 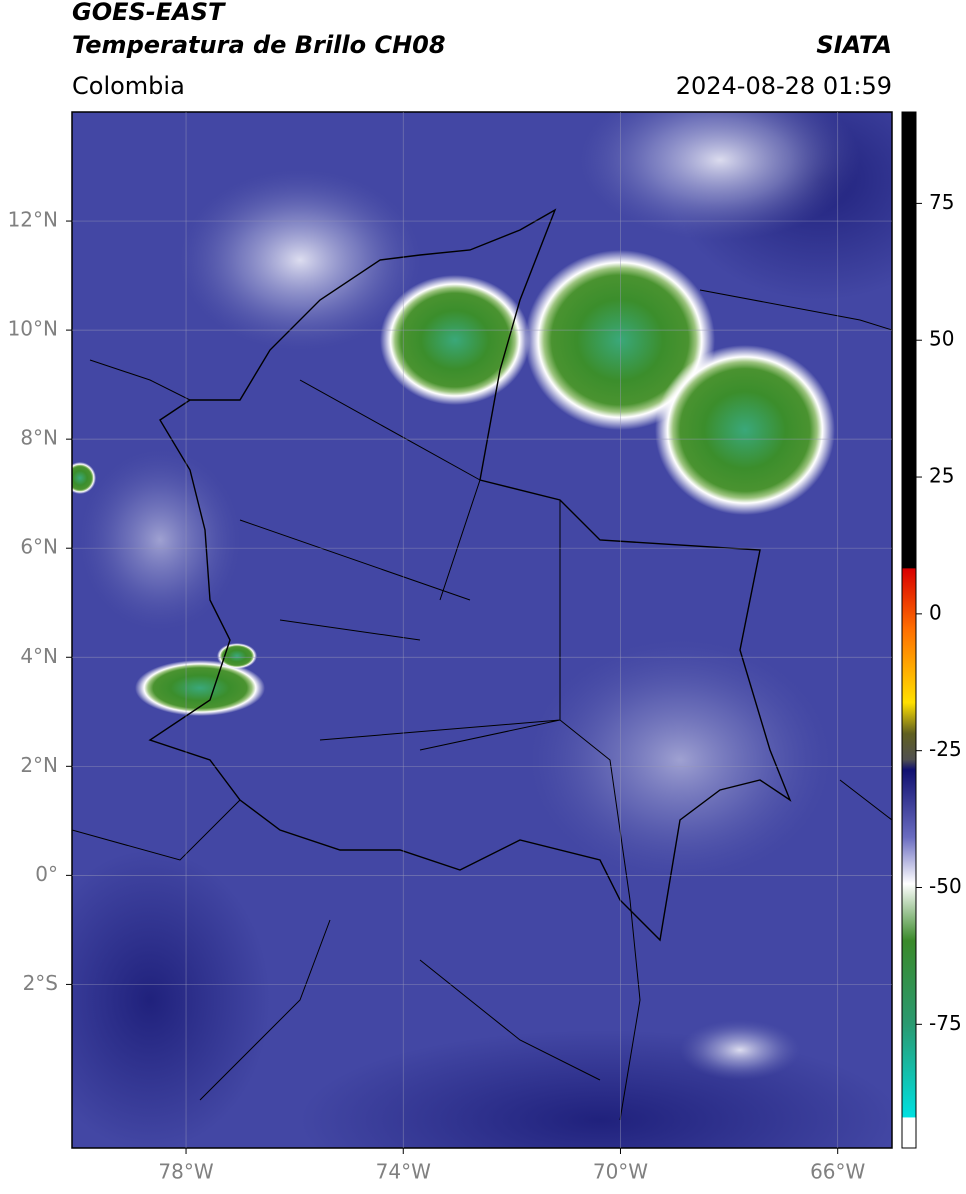 What do you see at coordinates (128, 86) in the screenshot?
I see `region: Colombia` at bounding box center [128, 86].